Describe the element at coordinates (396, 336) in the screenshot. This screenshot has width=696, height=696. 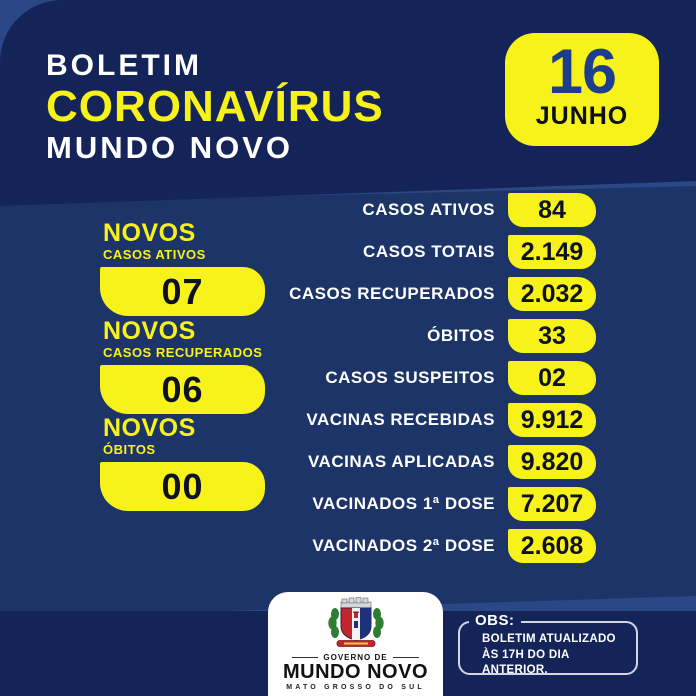
I see `stat-row-obitos: ÓBITOS 33` at that location.